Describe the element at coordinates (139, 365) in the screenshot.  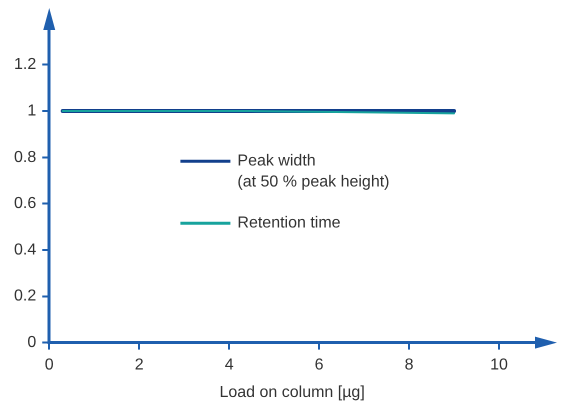
I see `x-tick-label: 2` at that location.